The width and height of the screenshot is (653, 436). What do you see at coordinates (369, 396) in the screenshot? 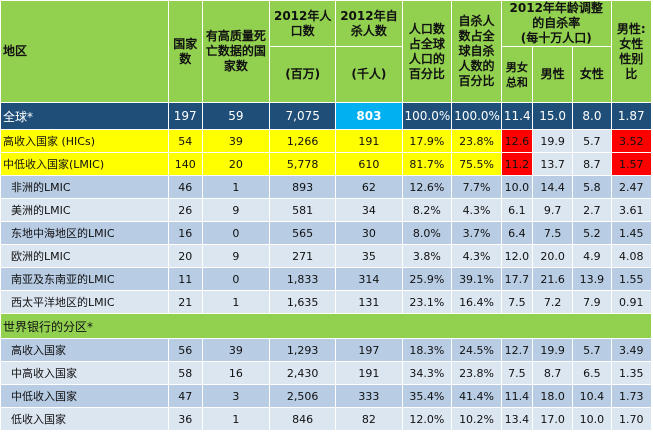
I see `cell-suicides: 333` at bounding box center [369, 396].